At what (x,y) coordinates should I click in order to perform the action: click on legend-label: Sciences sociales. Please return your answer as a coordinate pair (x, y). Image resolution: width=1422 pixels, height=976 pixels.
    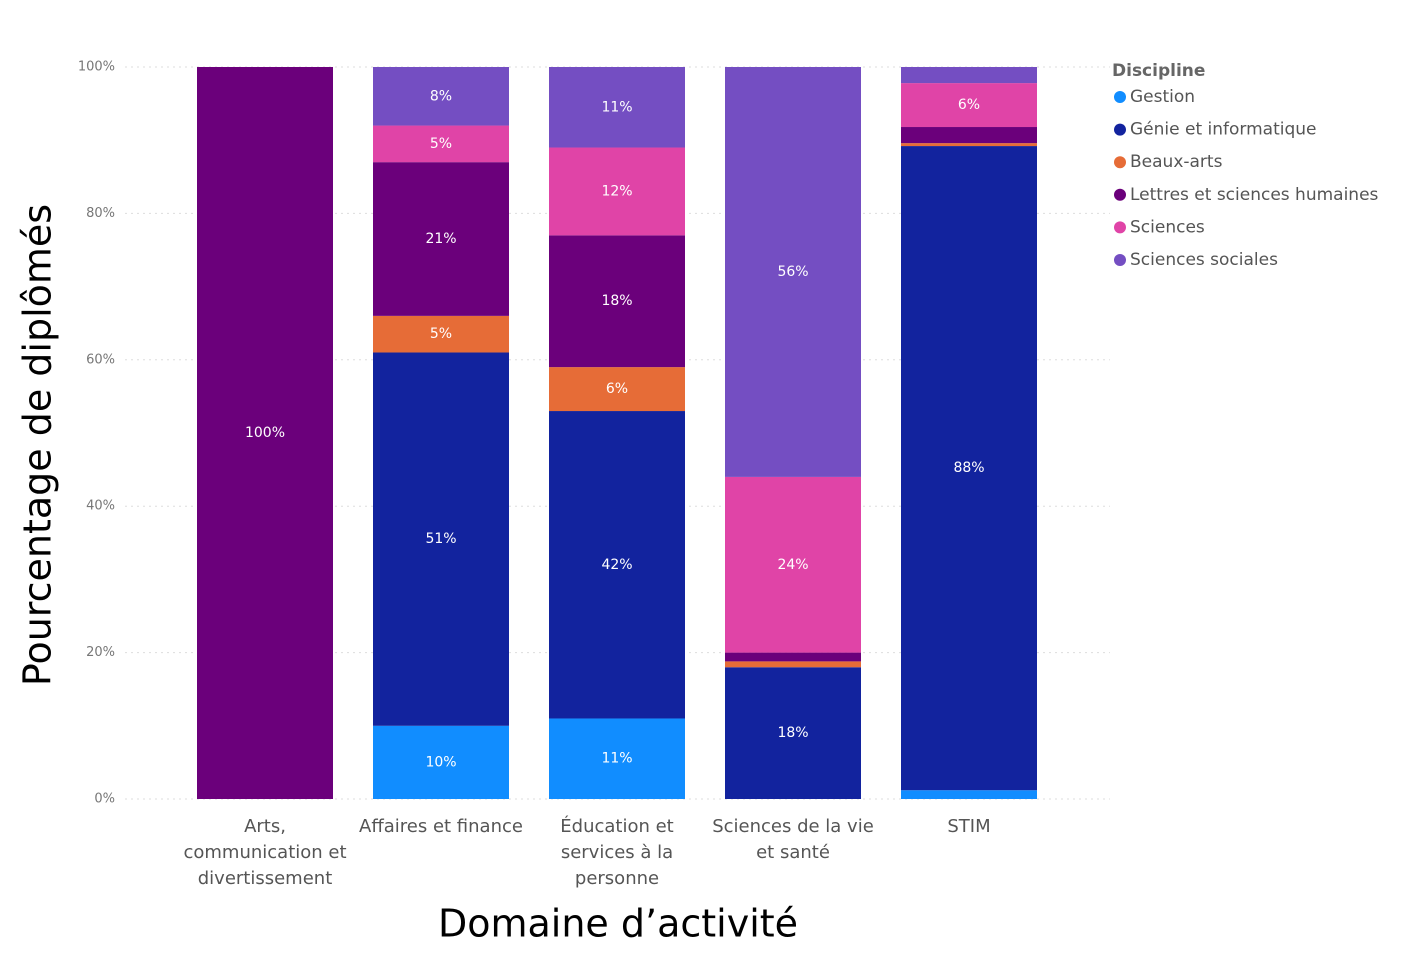
    Looking at the image, I should click on (1204, 260).